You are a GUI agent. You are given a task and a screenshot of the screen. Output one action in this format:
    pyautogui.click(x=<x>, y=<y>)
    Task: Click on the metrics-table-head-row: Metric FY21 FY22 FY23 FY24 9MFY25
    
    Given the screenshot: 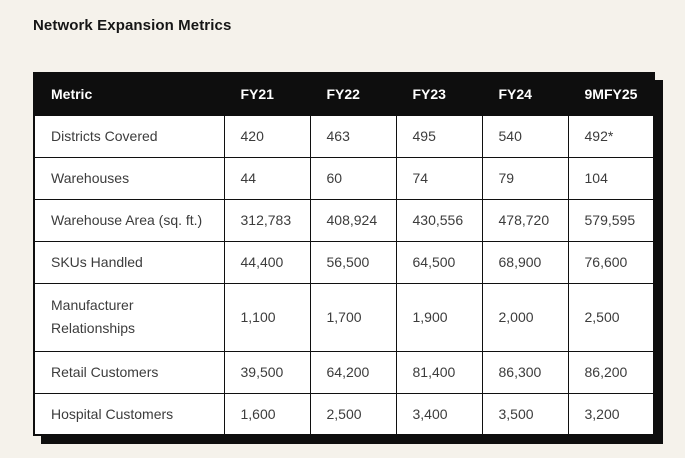 What is the action you would take?
    pyautogui.click(x=344, y=94)
    